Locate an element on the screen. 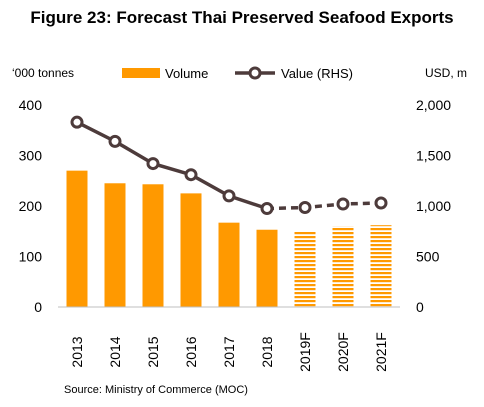 This screenshot has width=484, height=407. right-tick-label: 1,000 is located at coordinates (433, 206).